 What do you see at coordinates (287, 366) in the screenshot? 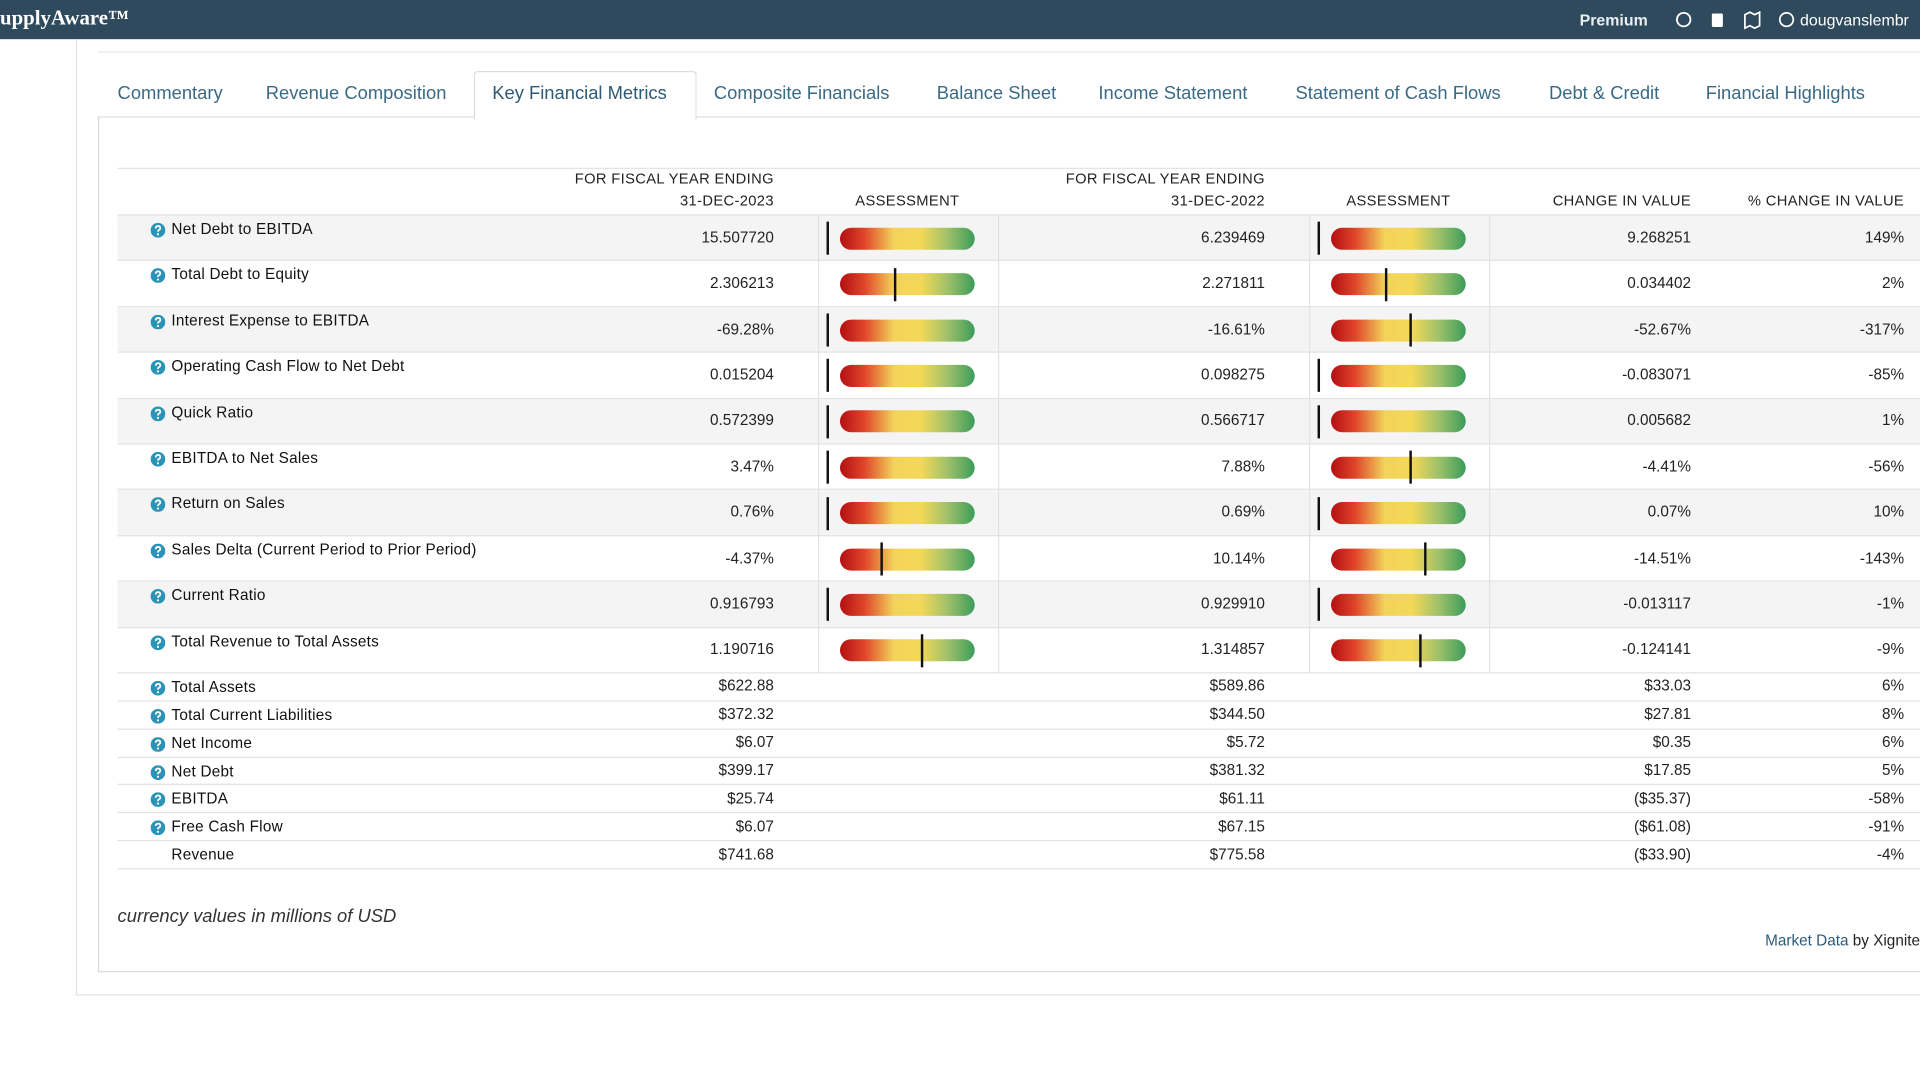
I see `row-label: Operating Cash Flow to Net Debt` at bounding box center [287, 366].